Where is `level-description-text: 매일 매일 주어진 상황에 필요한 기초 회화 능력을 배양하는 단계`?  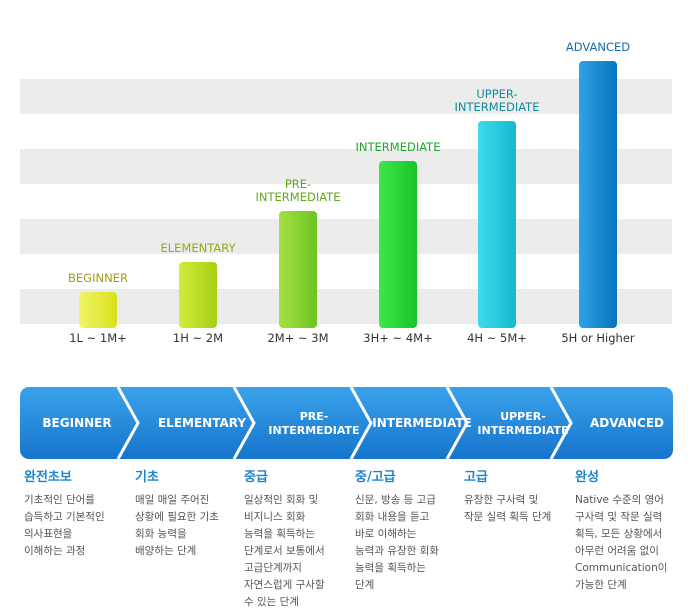 level-description-text: 매일 매일 주어진 상황에 필요한 기초 회화 능력을 배양하는 단계 is located at coordinates (177, 525).